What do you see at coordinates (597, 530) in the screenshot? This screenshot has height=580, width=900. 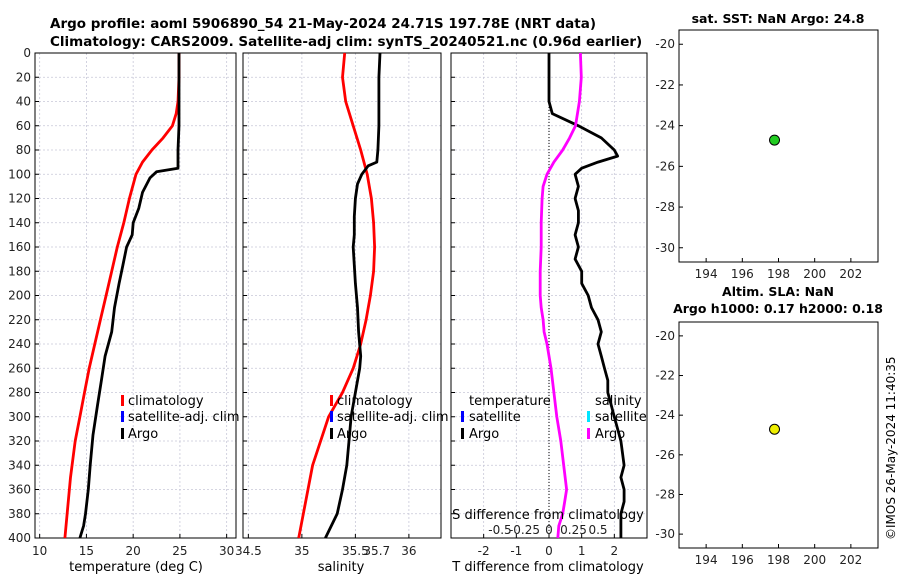 I see `s-tick-label: 0.5` at bounding box center [597, 530].